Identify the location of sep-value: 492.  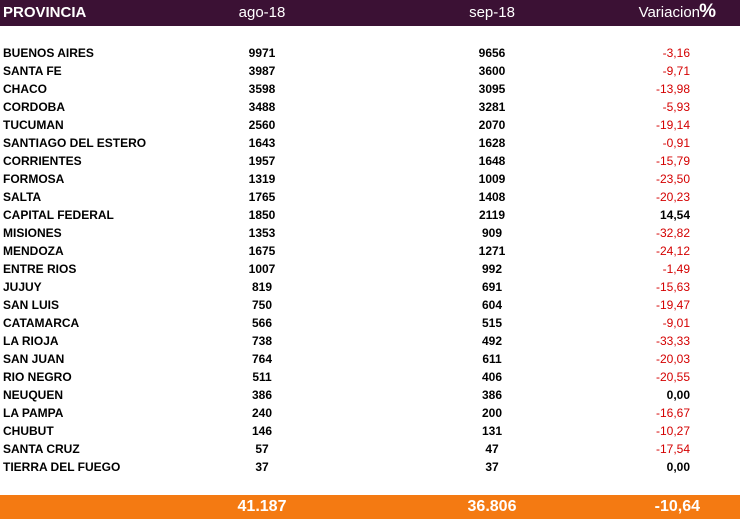
(492, 341).